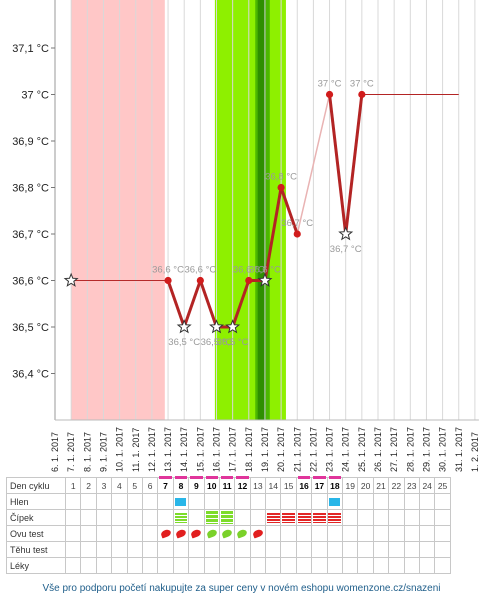 The image size is (483, 600). I want to click on mucus-marker, so click(335, 501).